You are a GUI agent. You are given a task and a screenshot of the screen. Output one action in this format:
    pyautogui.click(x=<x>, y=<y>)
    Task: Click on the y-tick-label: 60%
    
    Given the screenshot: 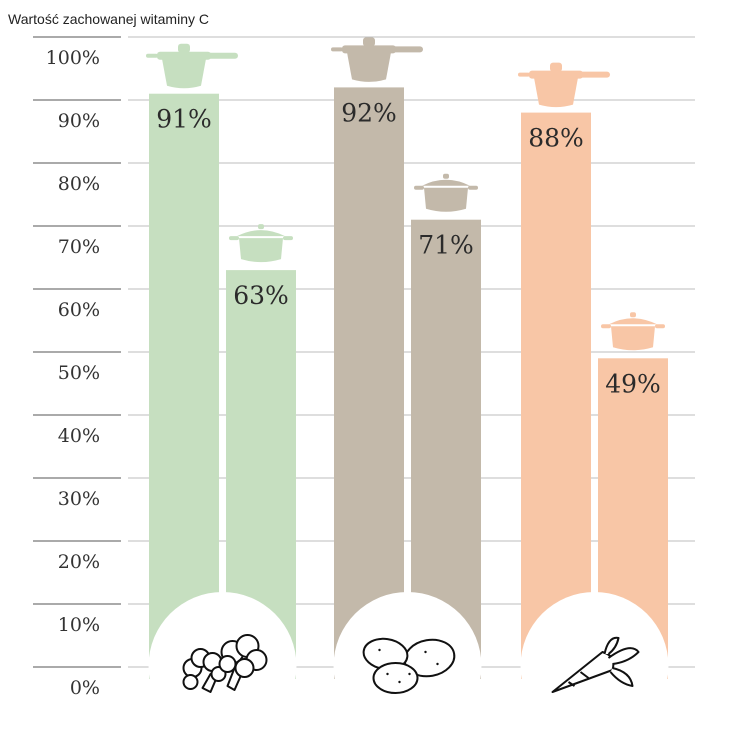 What is the action you would take?
    pyautogui.click(x=79, y=310)
    